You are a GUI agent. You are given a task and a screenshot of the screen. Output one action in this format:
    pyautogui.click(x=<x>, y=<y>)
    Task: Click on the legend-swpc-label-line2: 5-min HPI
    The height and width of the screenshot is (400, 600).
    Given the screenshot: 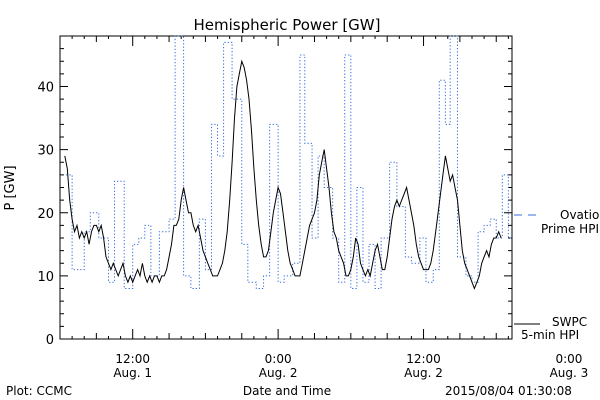 What is the action you would take?
    pyautogui.click(x=550, y=335)
    